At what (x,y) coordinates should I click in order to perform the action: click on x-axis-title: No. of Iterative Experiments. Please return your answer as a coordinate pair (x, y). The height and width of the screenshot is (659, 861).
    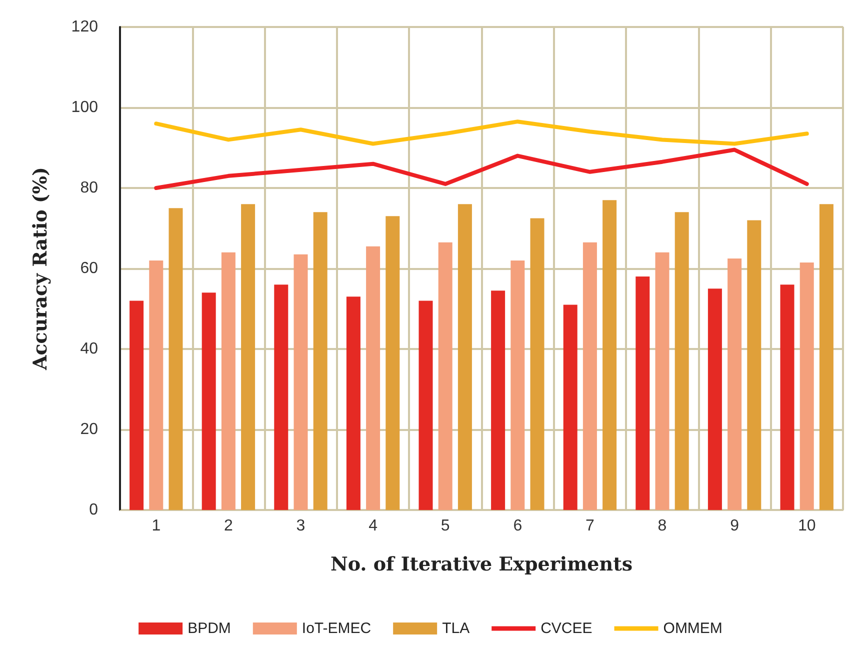
    Looking at the image, I should click on (481, 565).